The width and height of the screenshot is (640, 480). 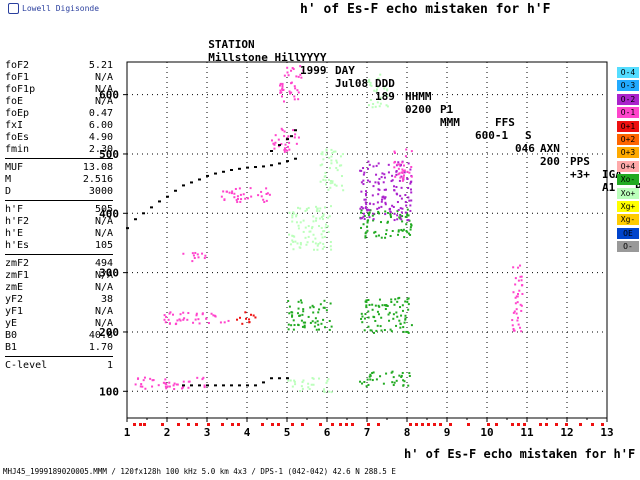 I want to click on param-row: h'F 505, so click(x=59, y=210).